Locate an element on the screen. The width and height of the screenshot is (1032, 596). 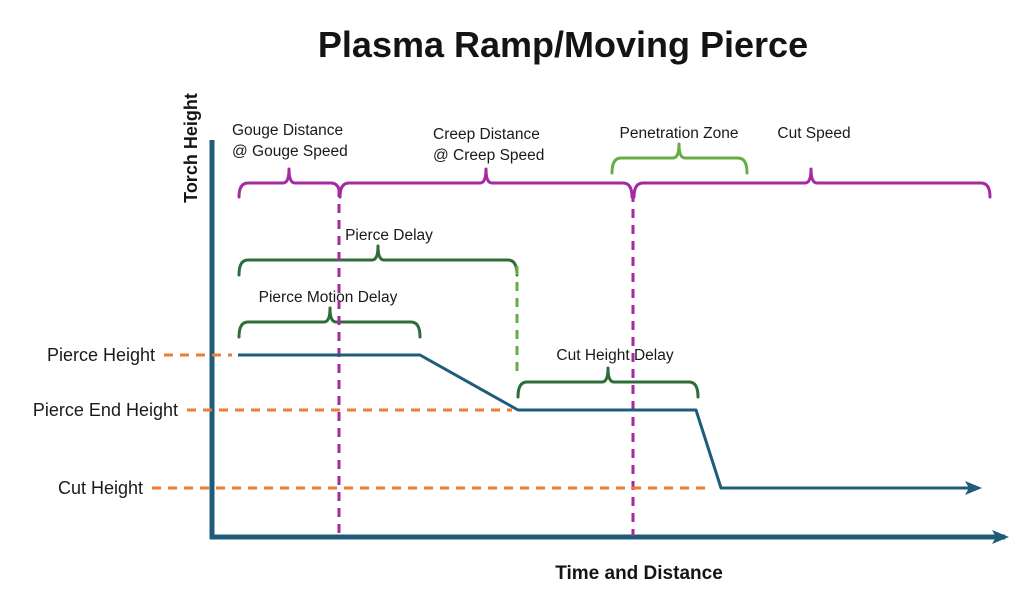
pierce-end-height-label: Pierce End Height is located at coordinates (105, 410).